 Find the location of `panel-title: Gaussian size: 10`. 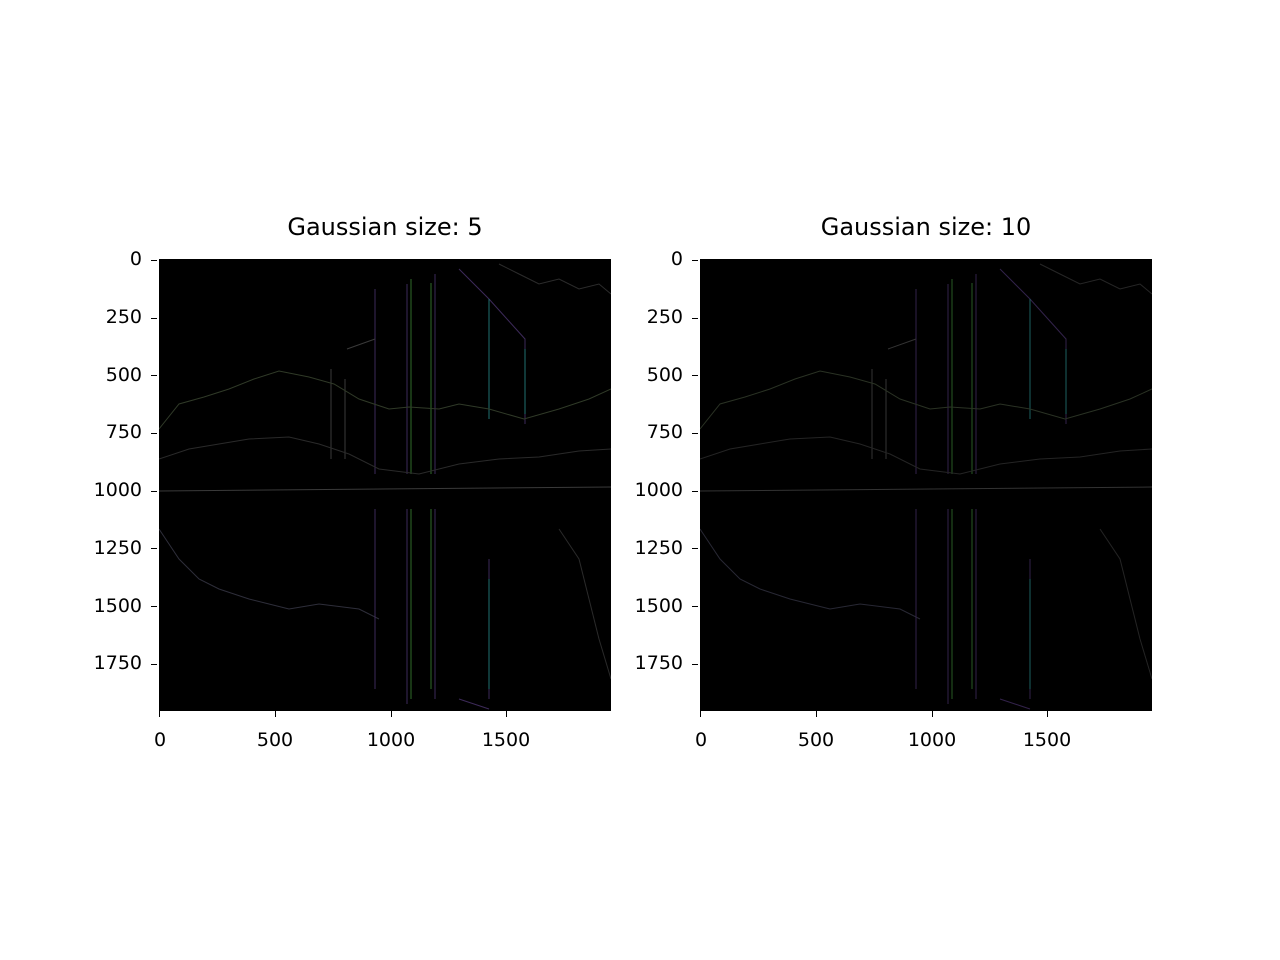

panel-title: Gaussian size: 10 is located at coordinates (926, 227).